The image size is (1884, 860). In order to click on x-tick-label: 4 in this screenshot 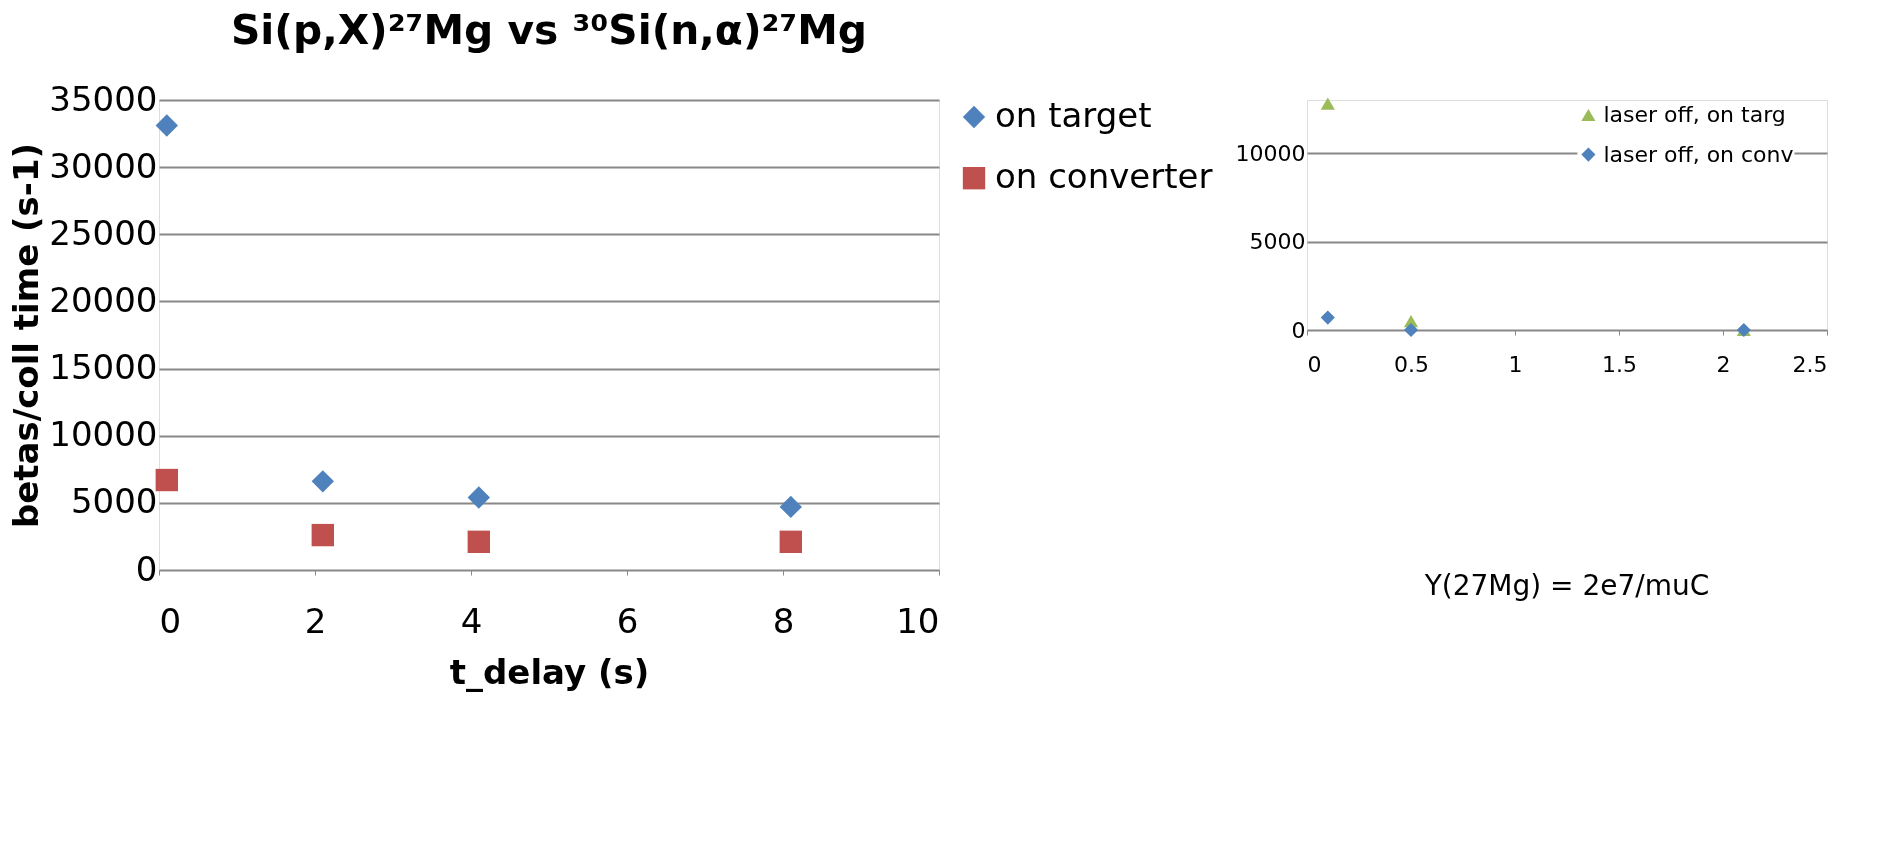, I will do `click(471, 621)`.